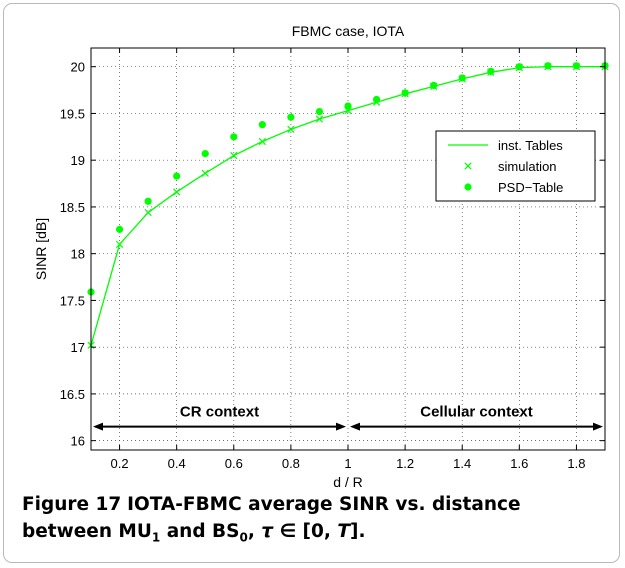  Describe the element at coordinates (468, 166) in the screenshot. I see `legend-x-marker` at that location.